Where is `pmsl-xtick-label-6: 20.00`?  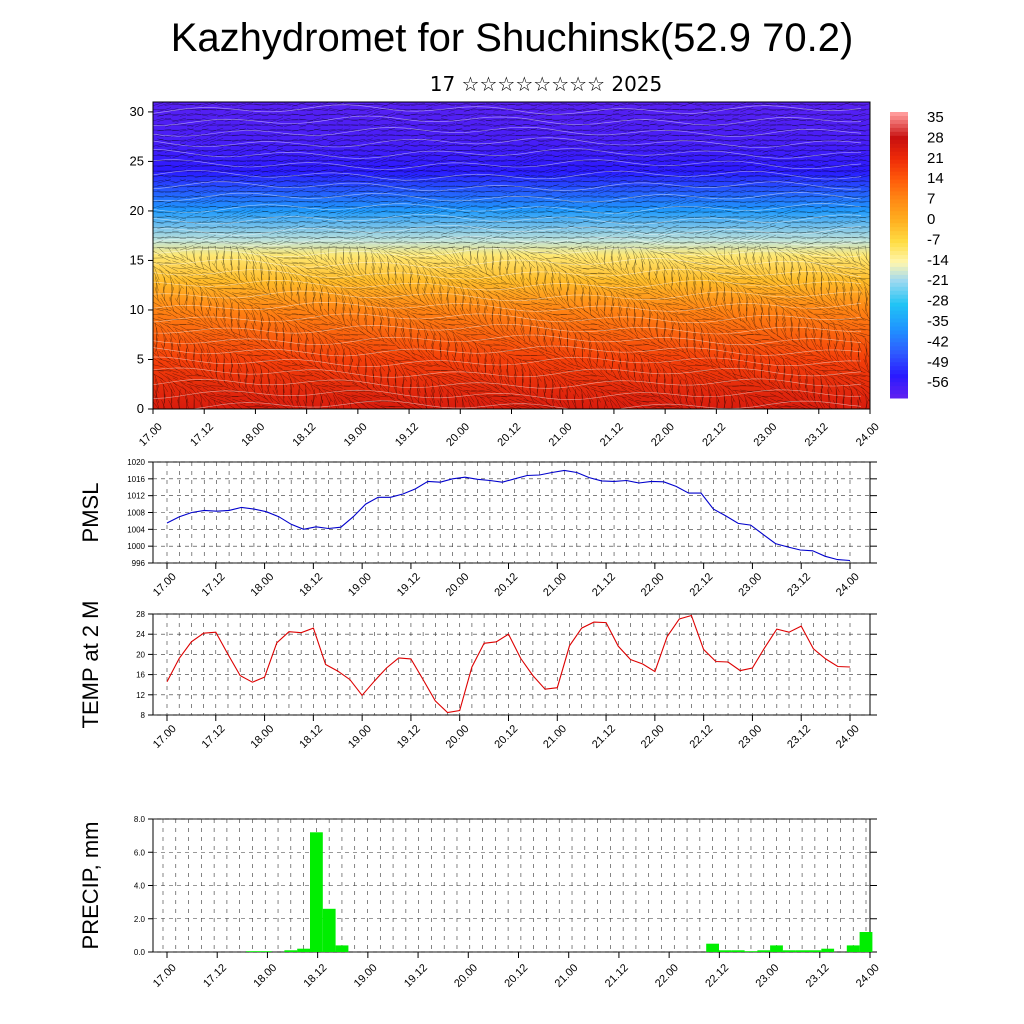 pmsl-xtick-label-6: 20.00 is located at coordinates (458, 585).